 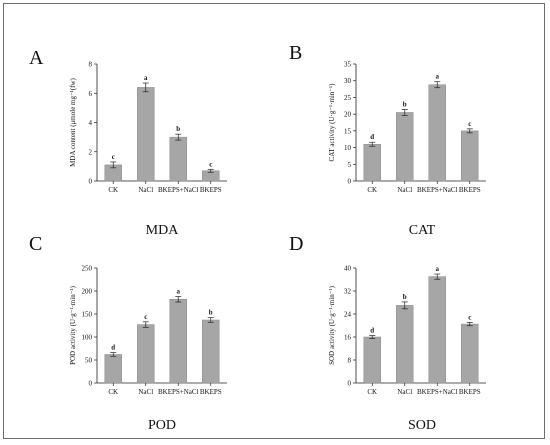 What do you see at coordinates (91, 94) in the screenshot?
I see `y-tick-label: 6` at bounding box center [91, 94].